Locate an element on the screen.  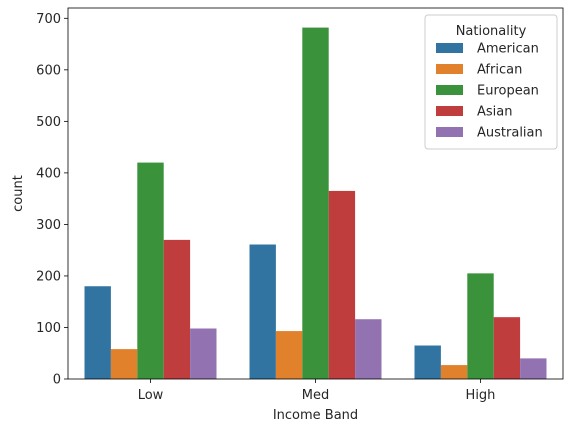
legend-swatch-european is located at coordinates (449, 90).